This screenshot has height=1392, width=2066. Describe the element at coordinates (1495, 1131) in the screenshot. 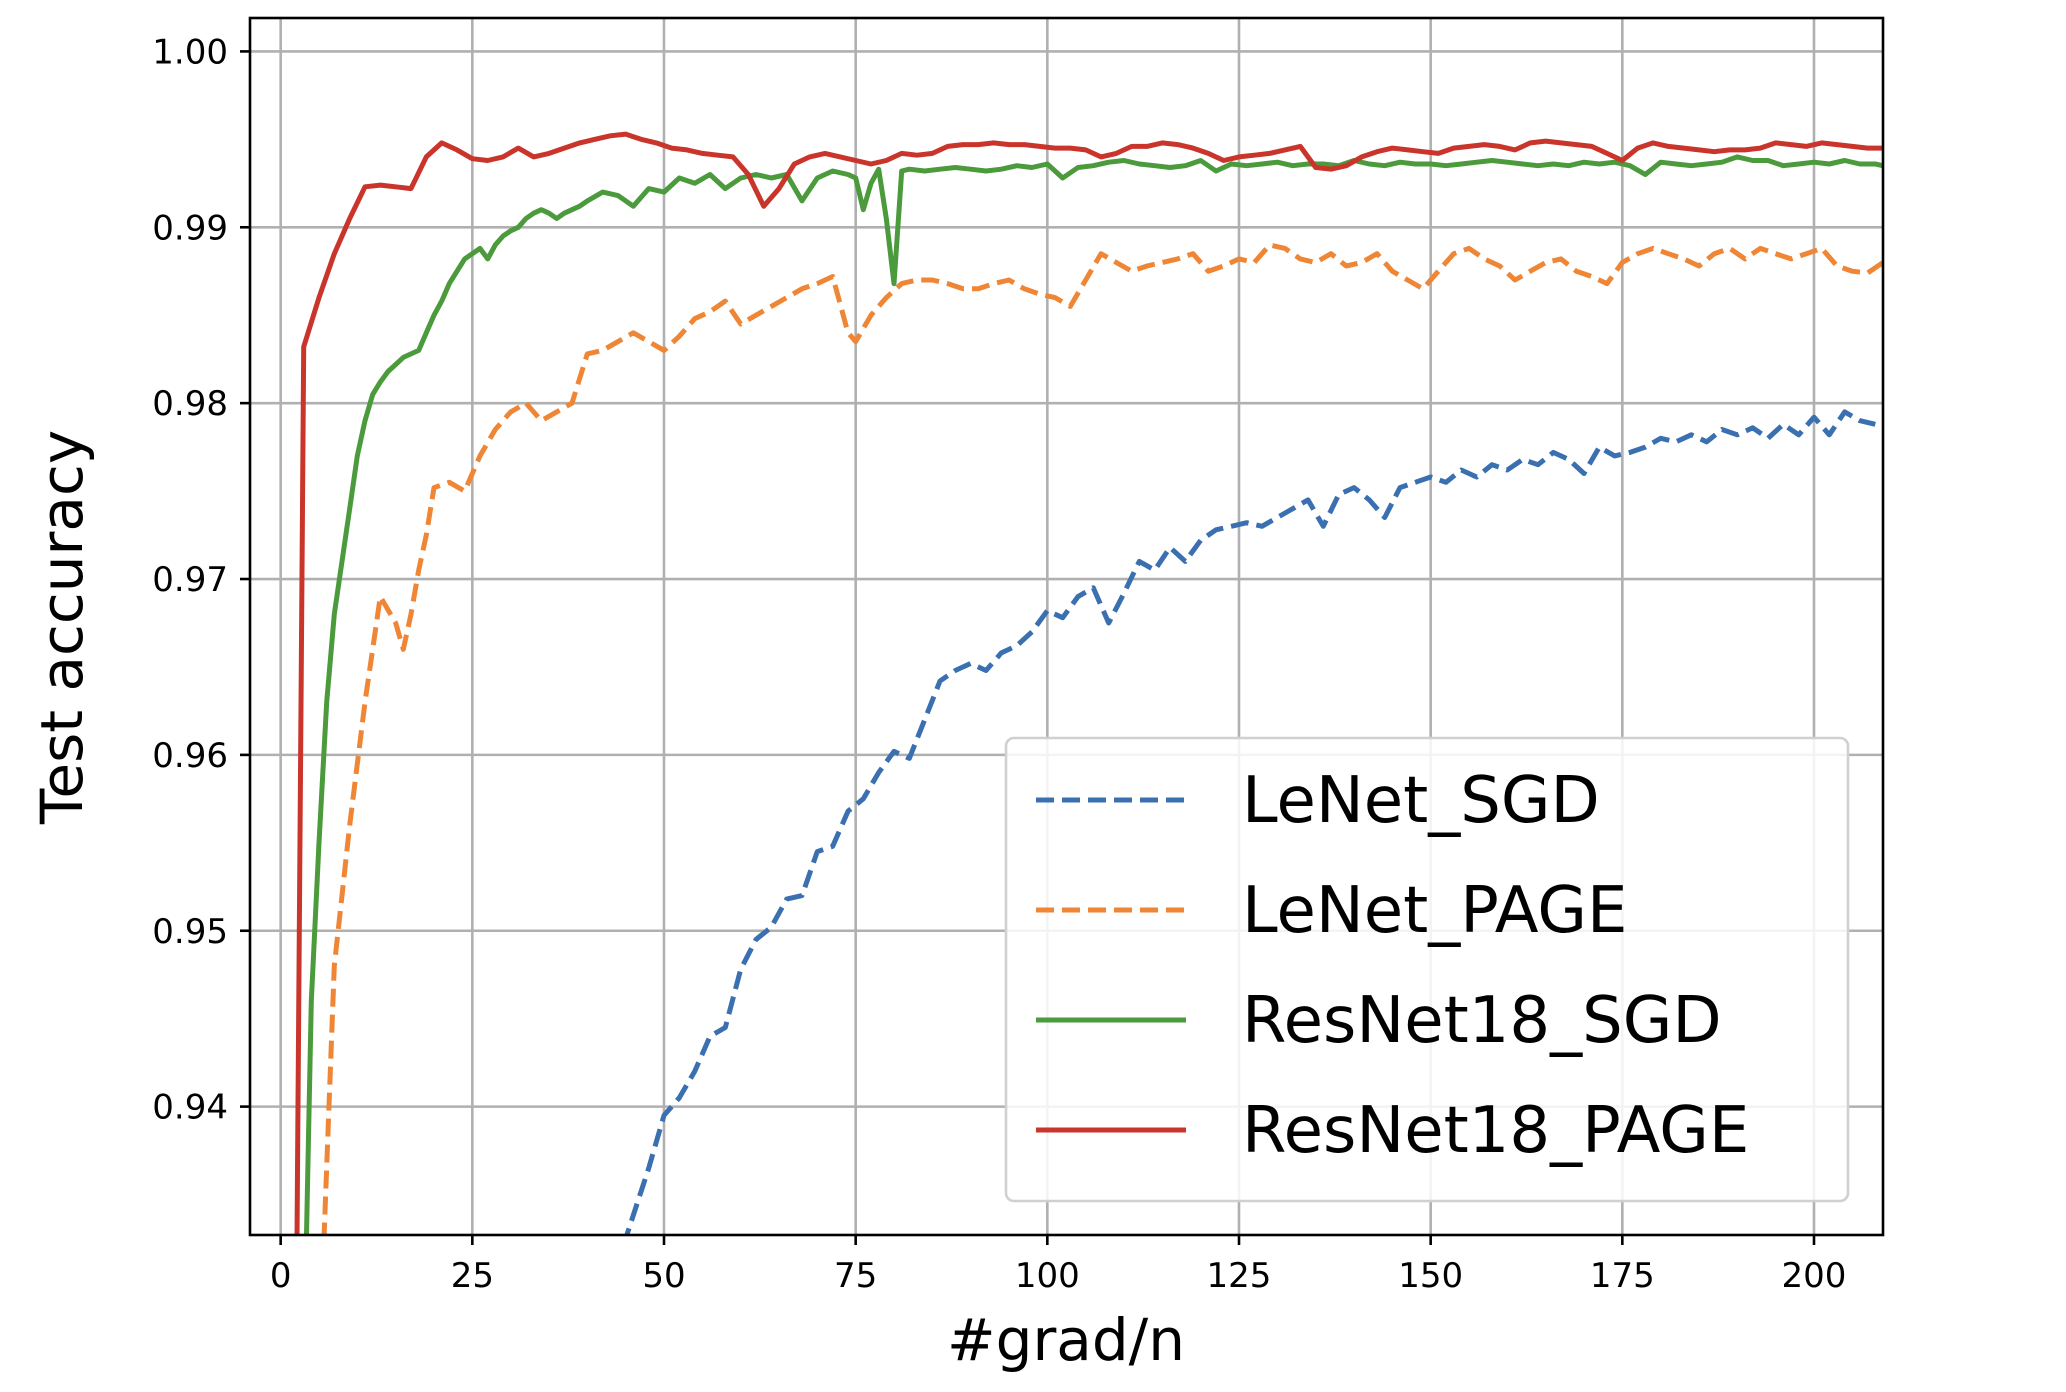

I see `legend-label-resnet18-page: ResNet18_PAGE` at that location.